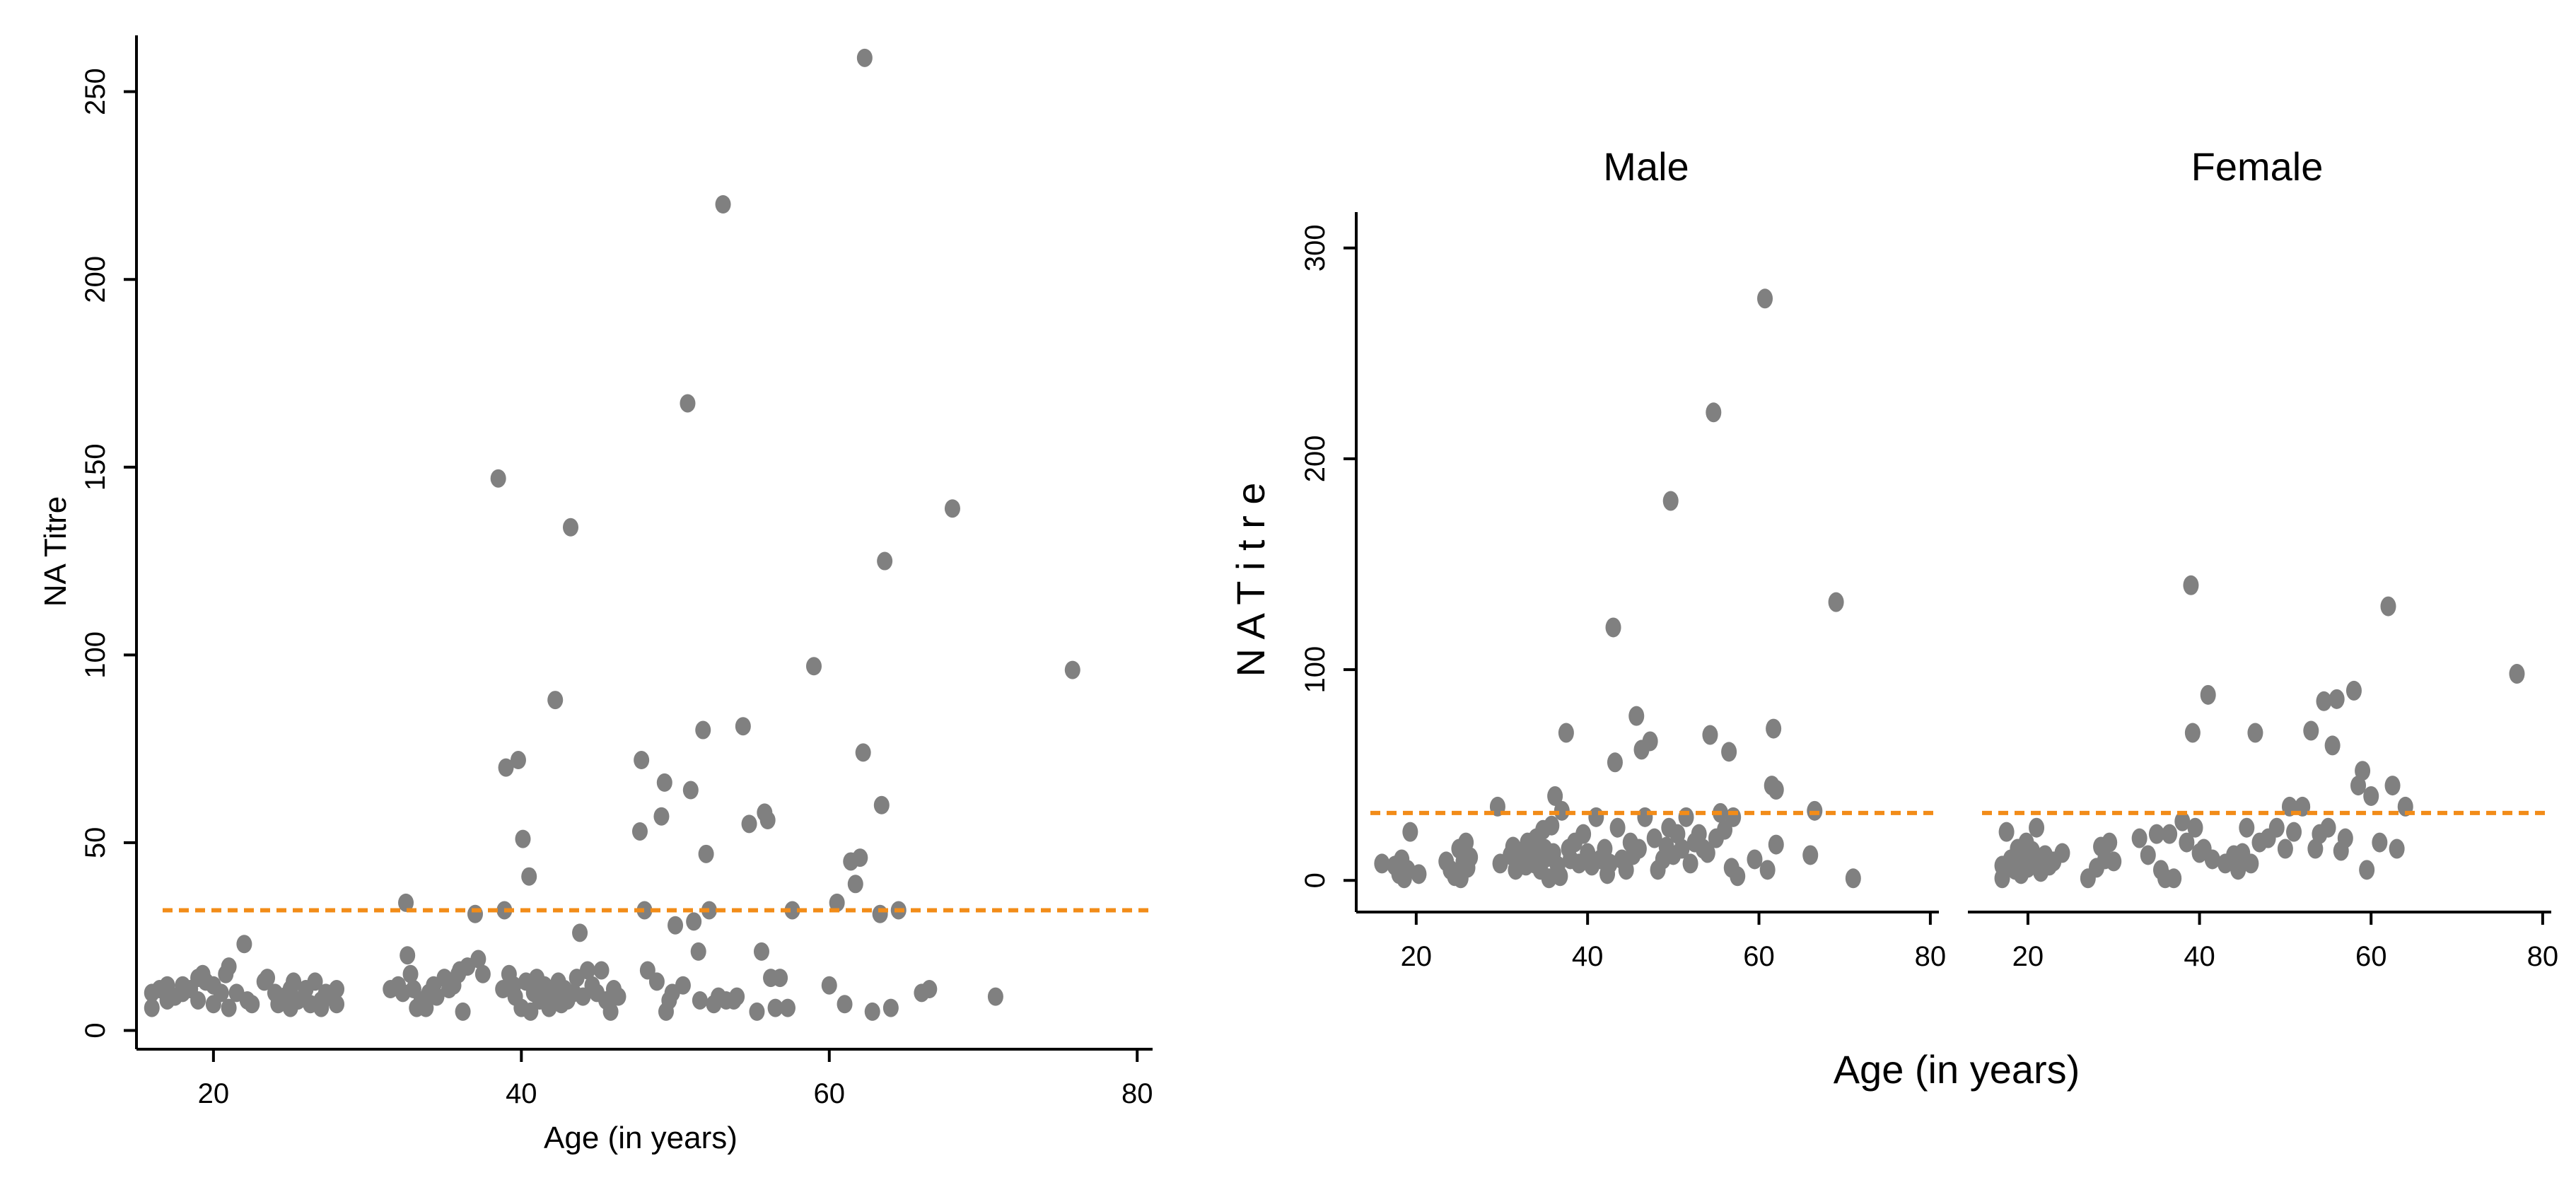 This screenshot has height=1180, width=2576. I want to click on right-x-tick-label-male: 40, so click(1588, 956).